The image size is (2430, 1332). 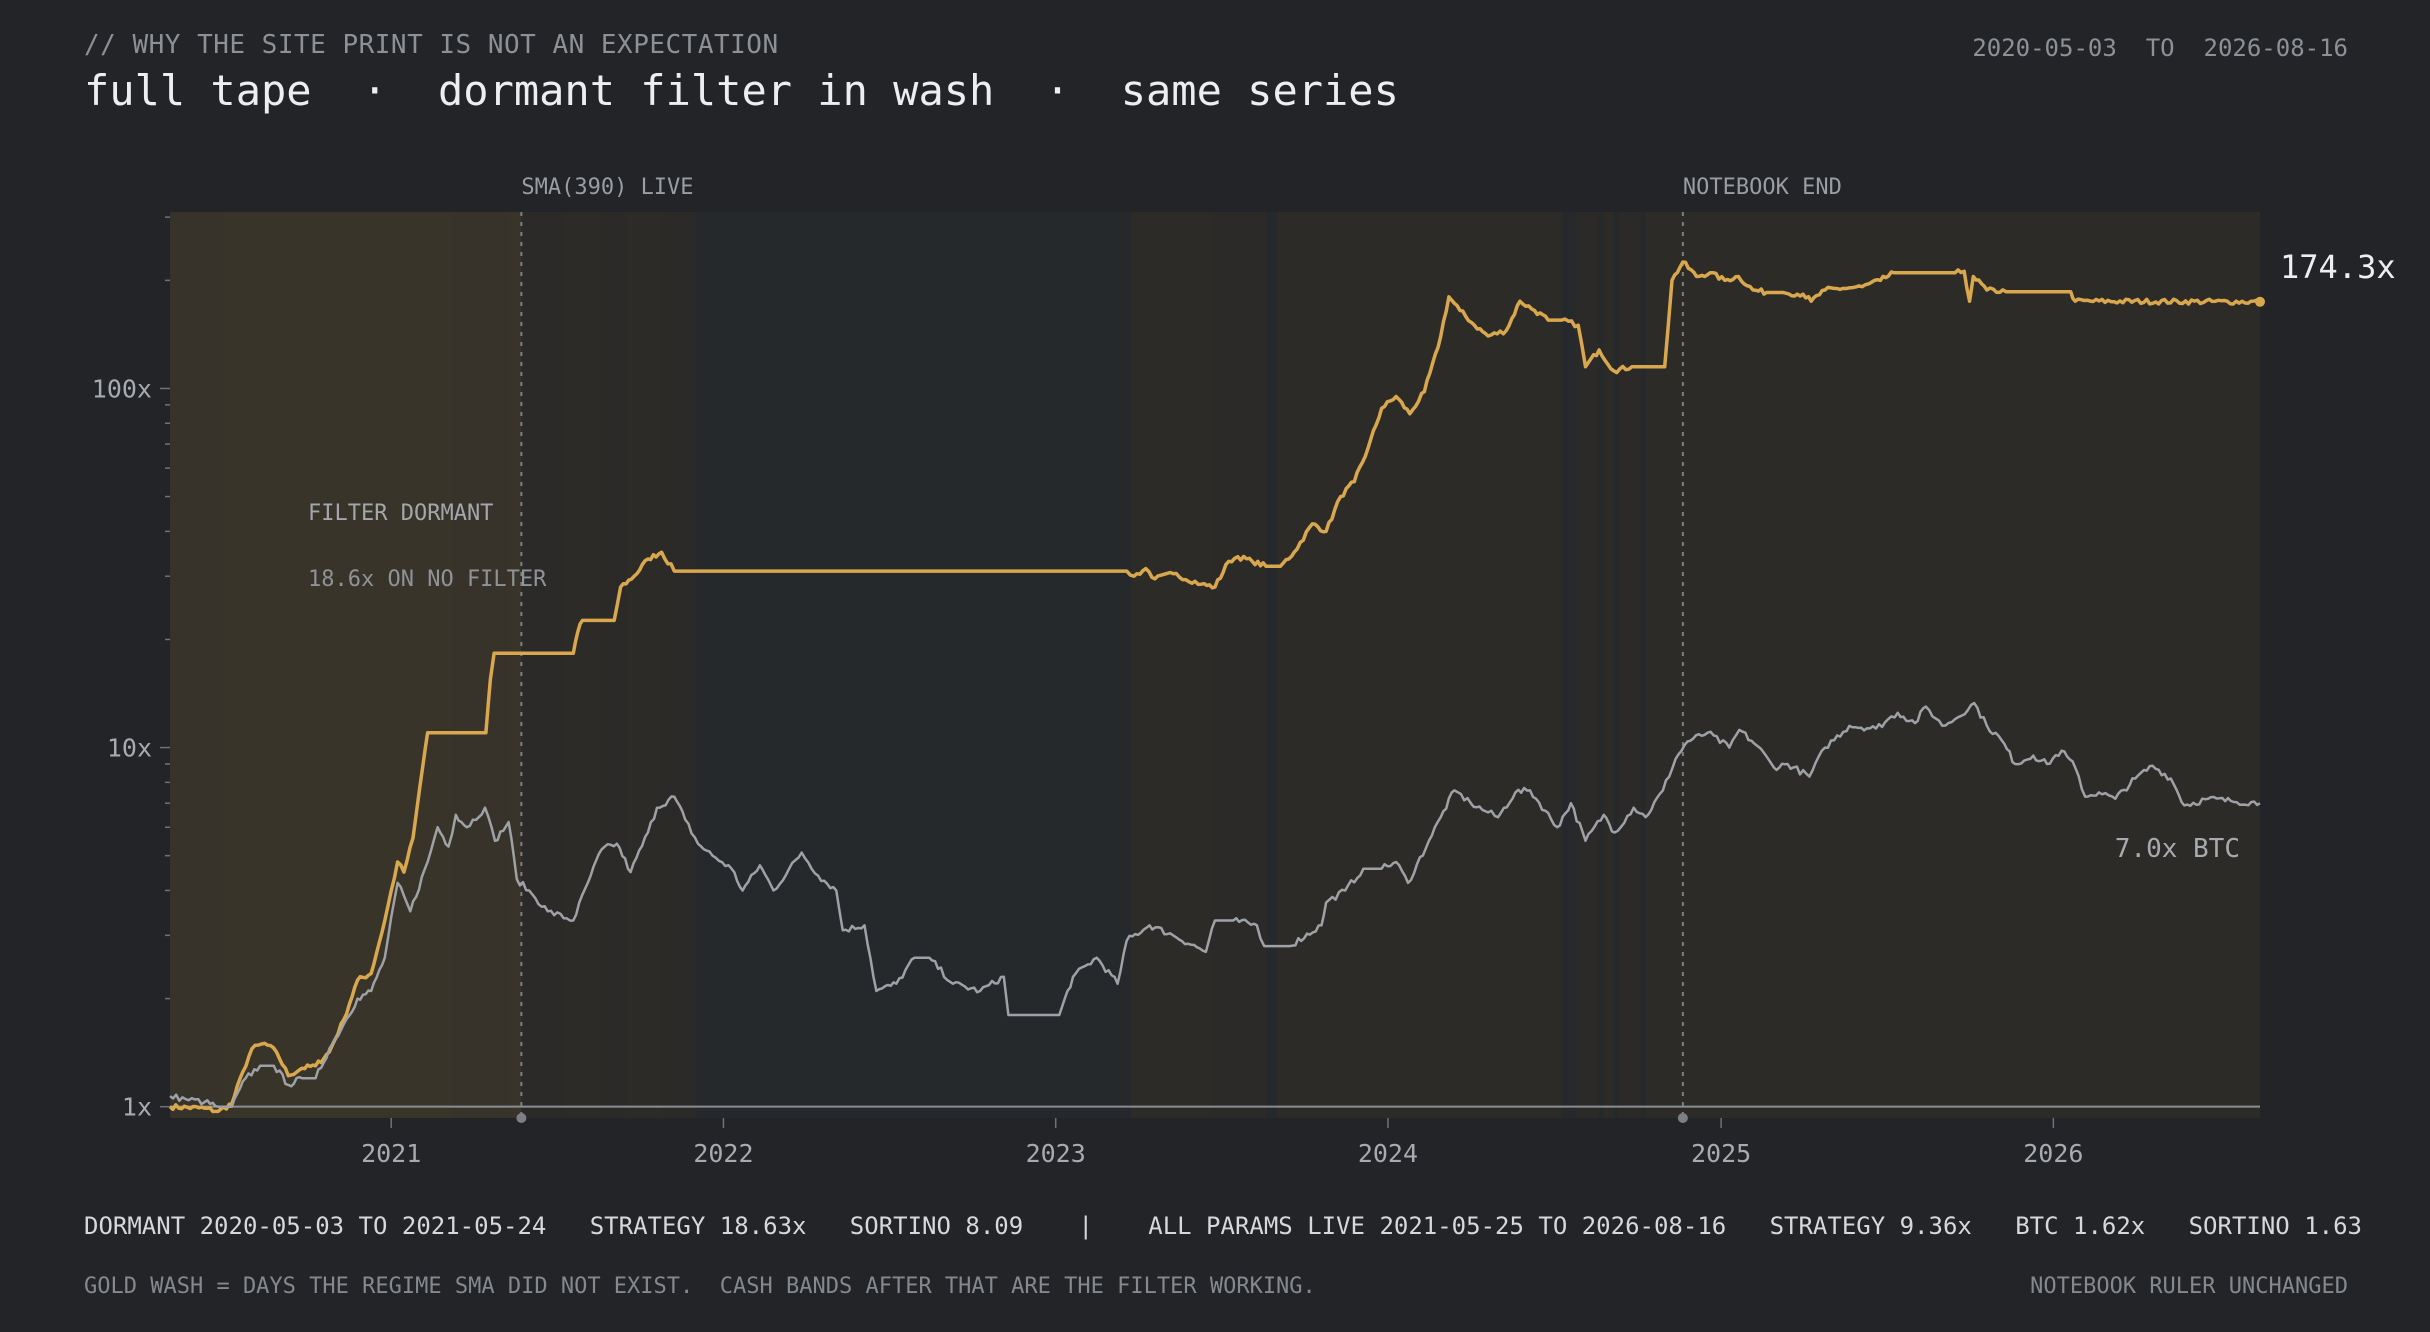 I want to click on btc-end-label: 7.0x BTC, so click(x=2177, y=849).